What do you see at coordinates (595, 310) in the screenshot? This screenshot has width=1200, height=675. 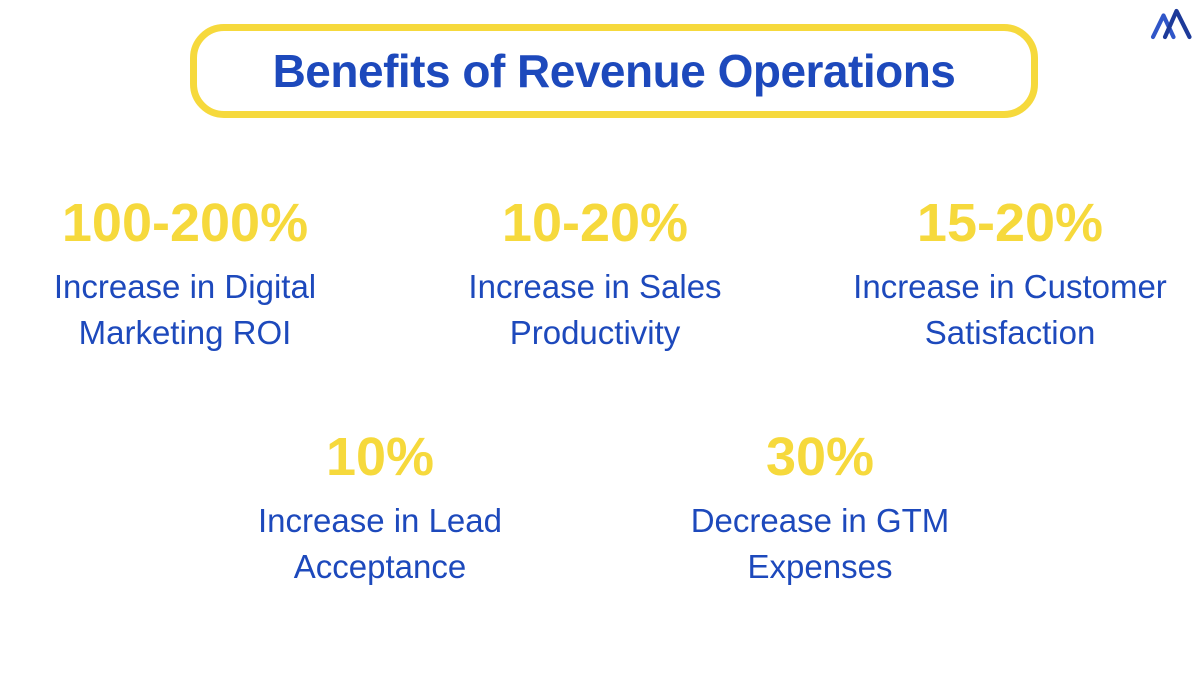 I see `stat-label: Increase in Sales Productivity` at bounding box center [595, 310].